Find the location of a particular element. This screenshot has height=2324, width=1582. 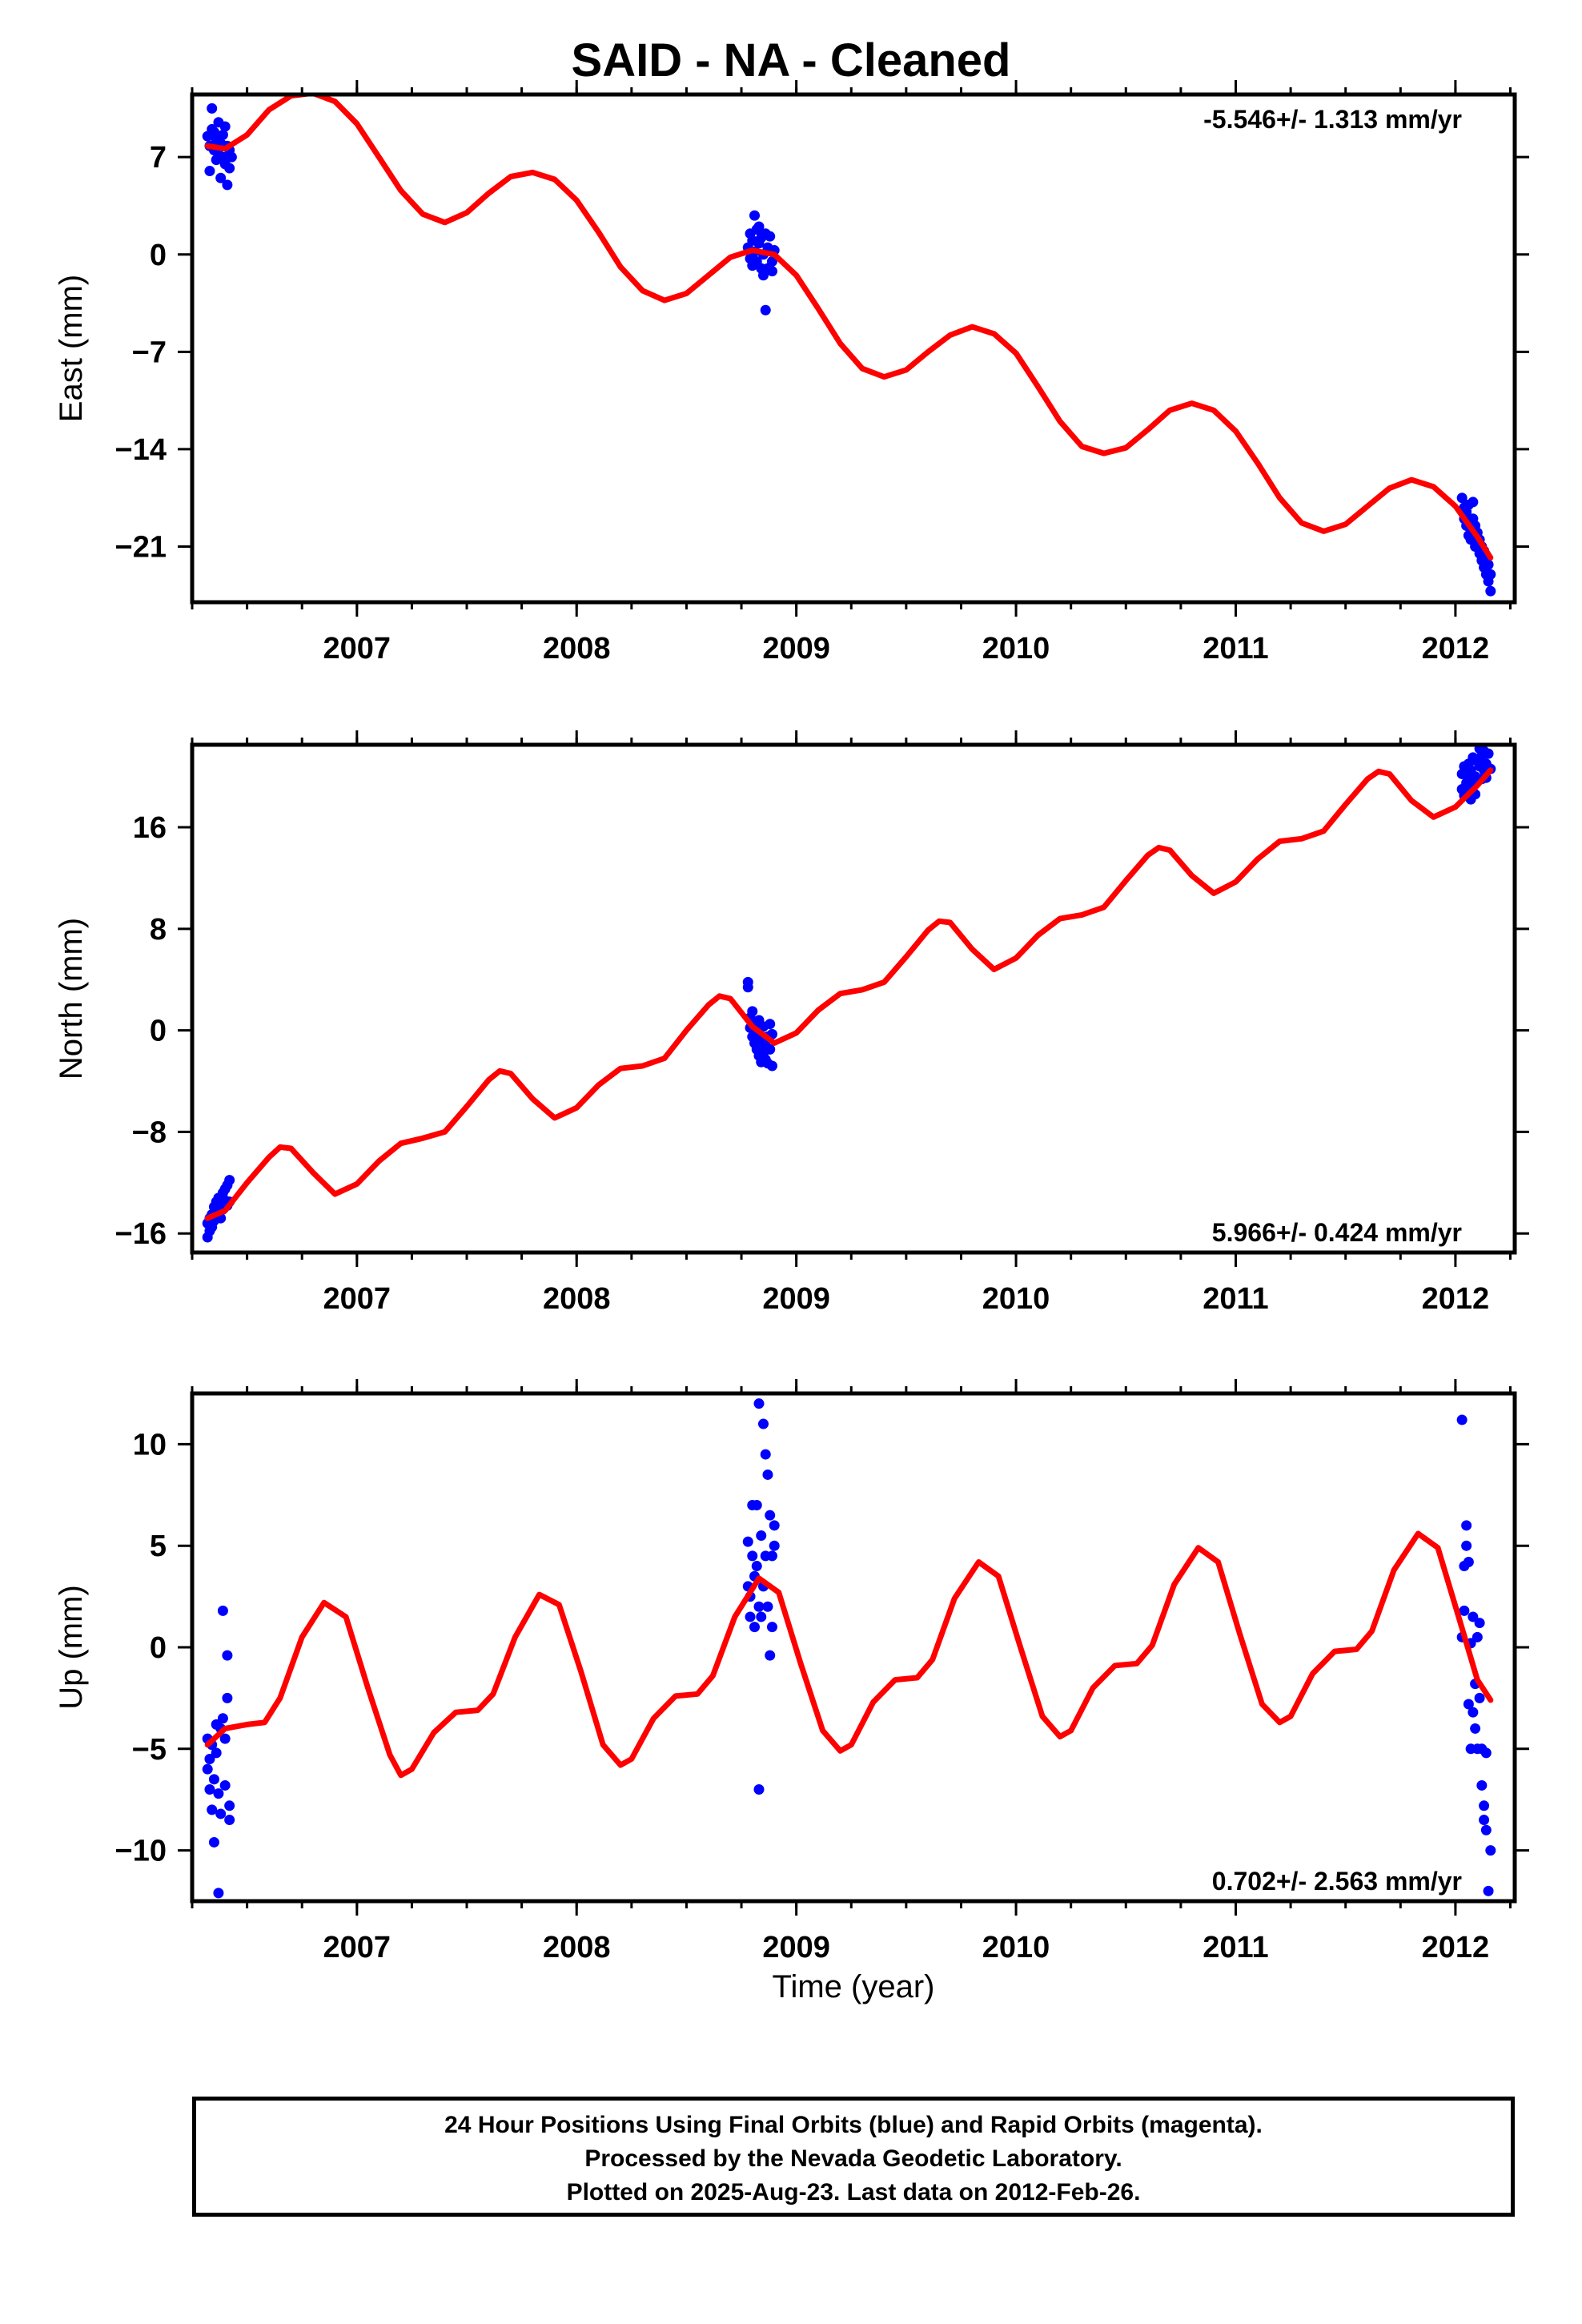

model-curve is located at coordinates (849, 1655).